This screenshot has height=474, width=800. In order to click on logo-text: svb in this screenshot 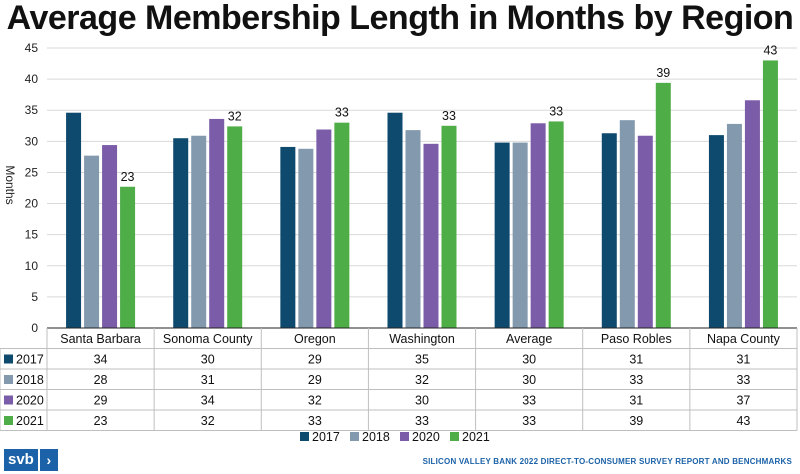, I will do `click(21, 460)`.